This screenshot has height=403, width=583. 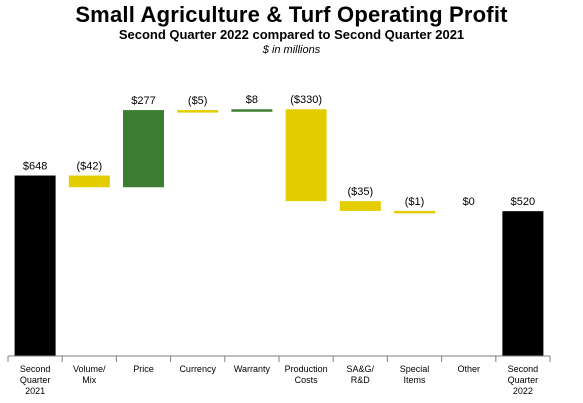 What do you see at coordinates (89, 167) in the screenshot?
I see `data-label-1: ($42)` at bounding box center [89, 167].